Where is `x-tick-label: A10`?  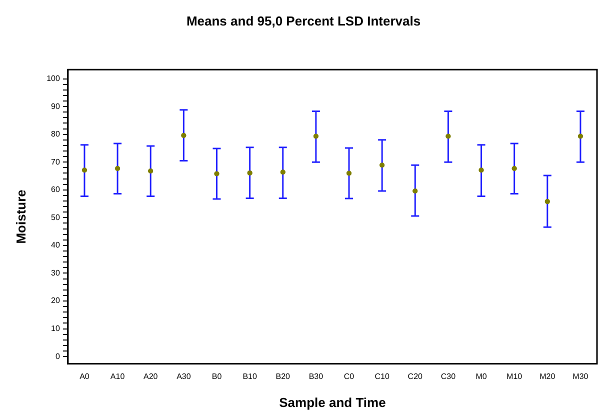
x-tick-label: A10 is located at coordinates (118, 376).